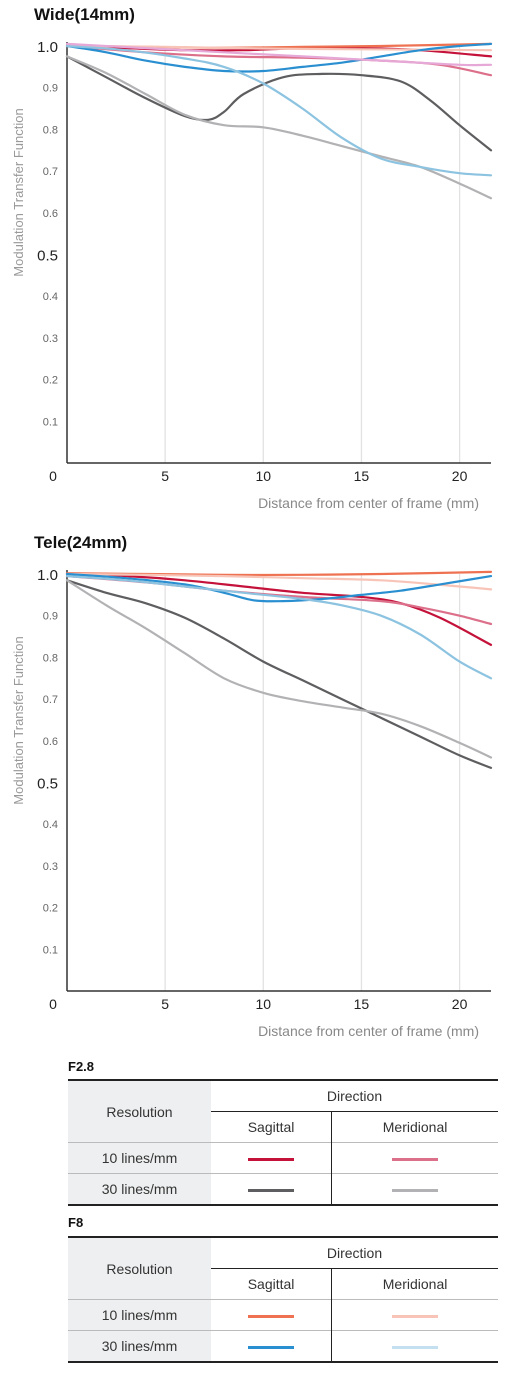 This screenshot has height=1392, width=528. I want to click on chart-title-wide: Wide(14mm), so click(84, 14).